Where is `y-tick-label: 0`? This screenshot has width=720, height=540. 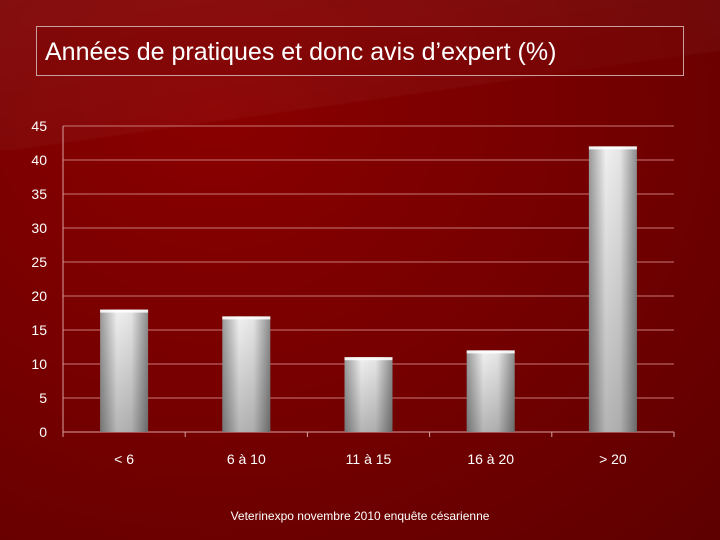
y-tick-label: 0 is located at coordinates (43, 432).